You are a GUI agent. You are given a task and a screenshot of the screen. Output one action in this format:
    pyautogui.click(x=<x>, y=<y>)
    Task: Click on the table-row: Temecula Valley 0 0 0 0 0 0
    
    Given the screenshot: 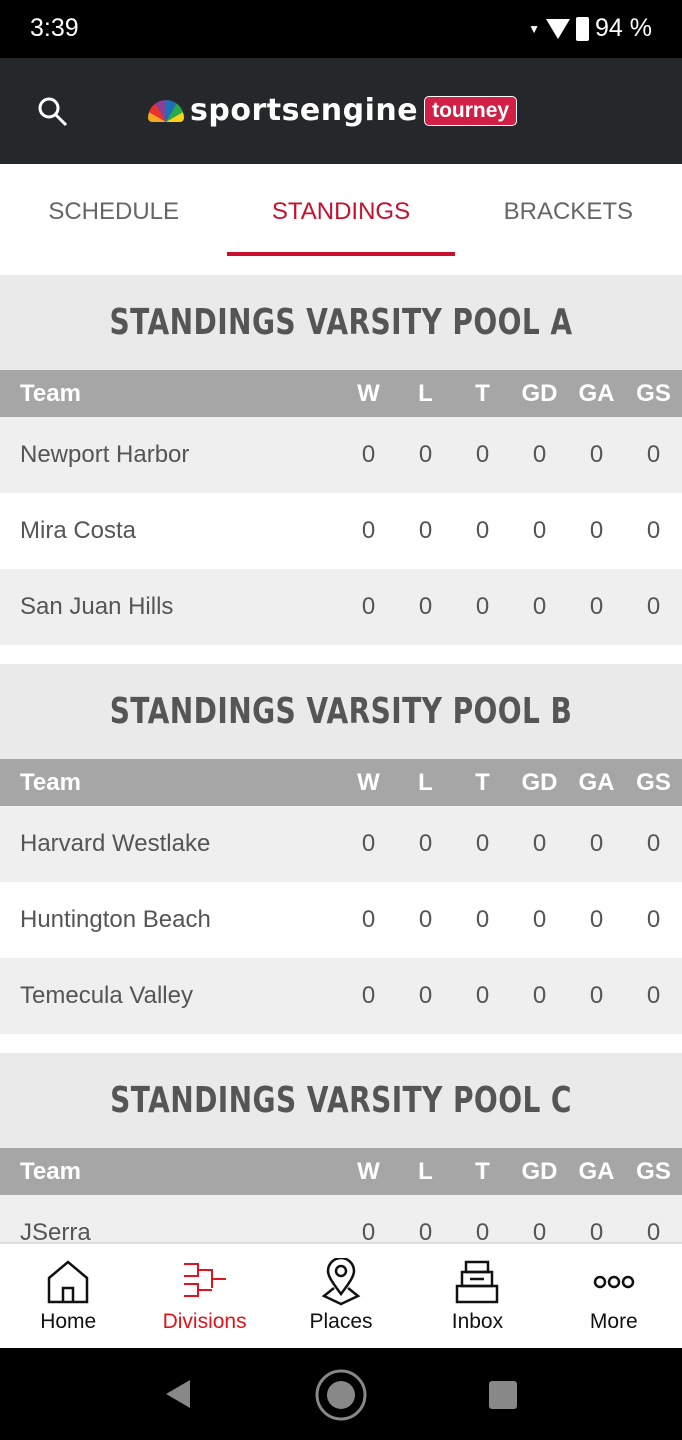 What is the action you would take?
    pyautogui.click(x=341, y=996)
    